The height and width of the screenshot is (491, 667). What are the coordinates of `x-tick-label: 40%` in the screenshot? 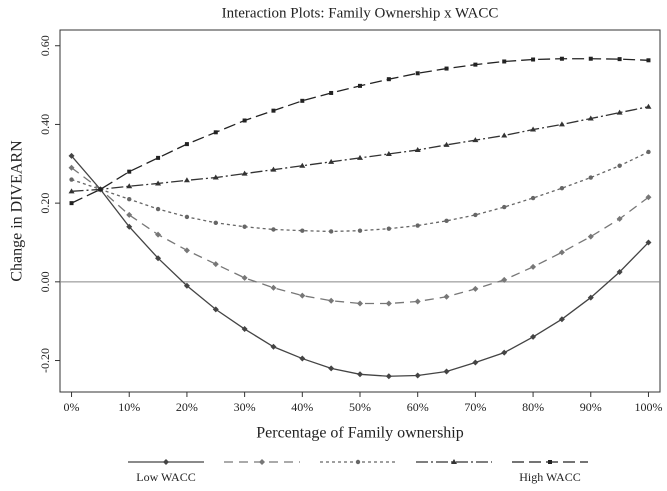 It's located at (302, 407).